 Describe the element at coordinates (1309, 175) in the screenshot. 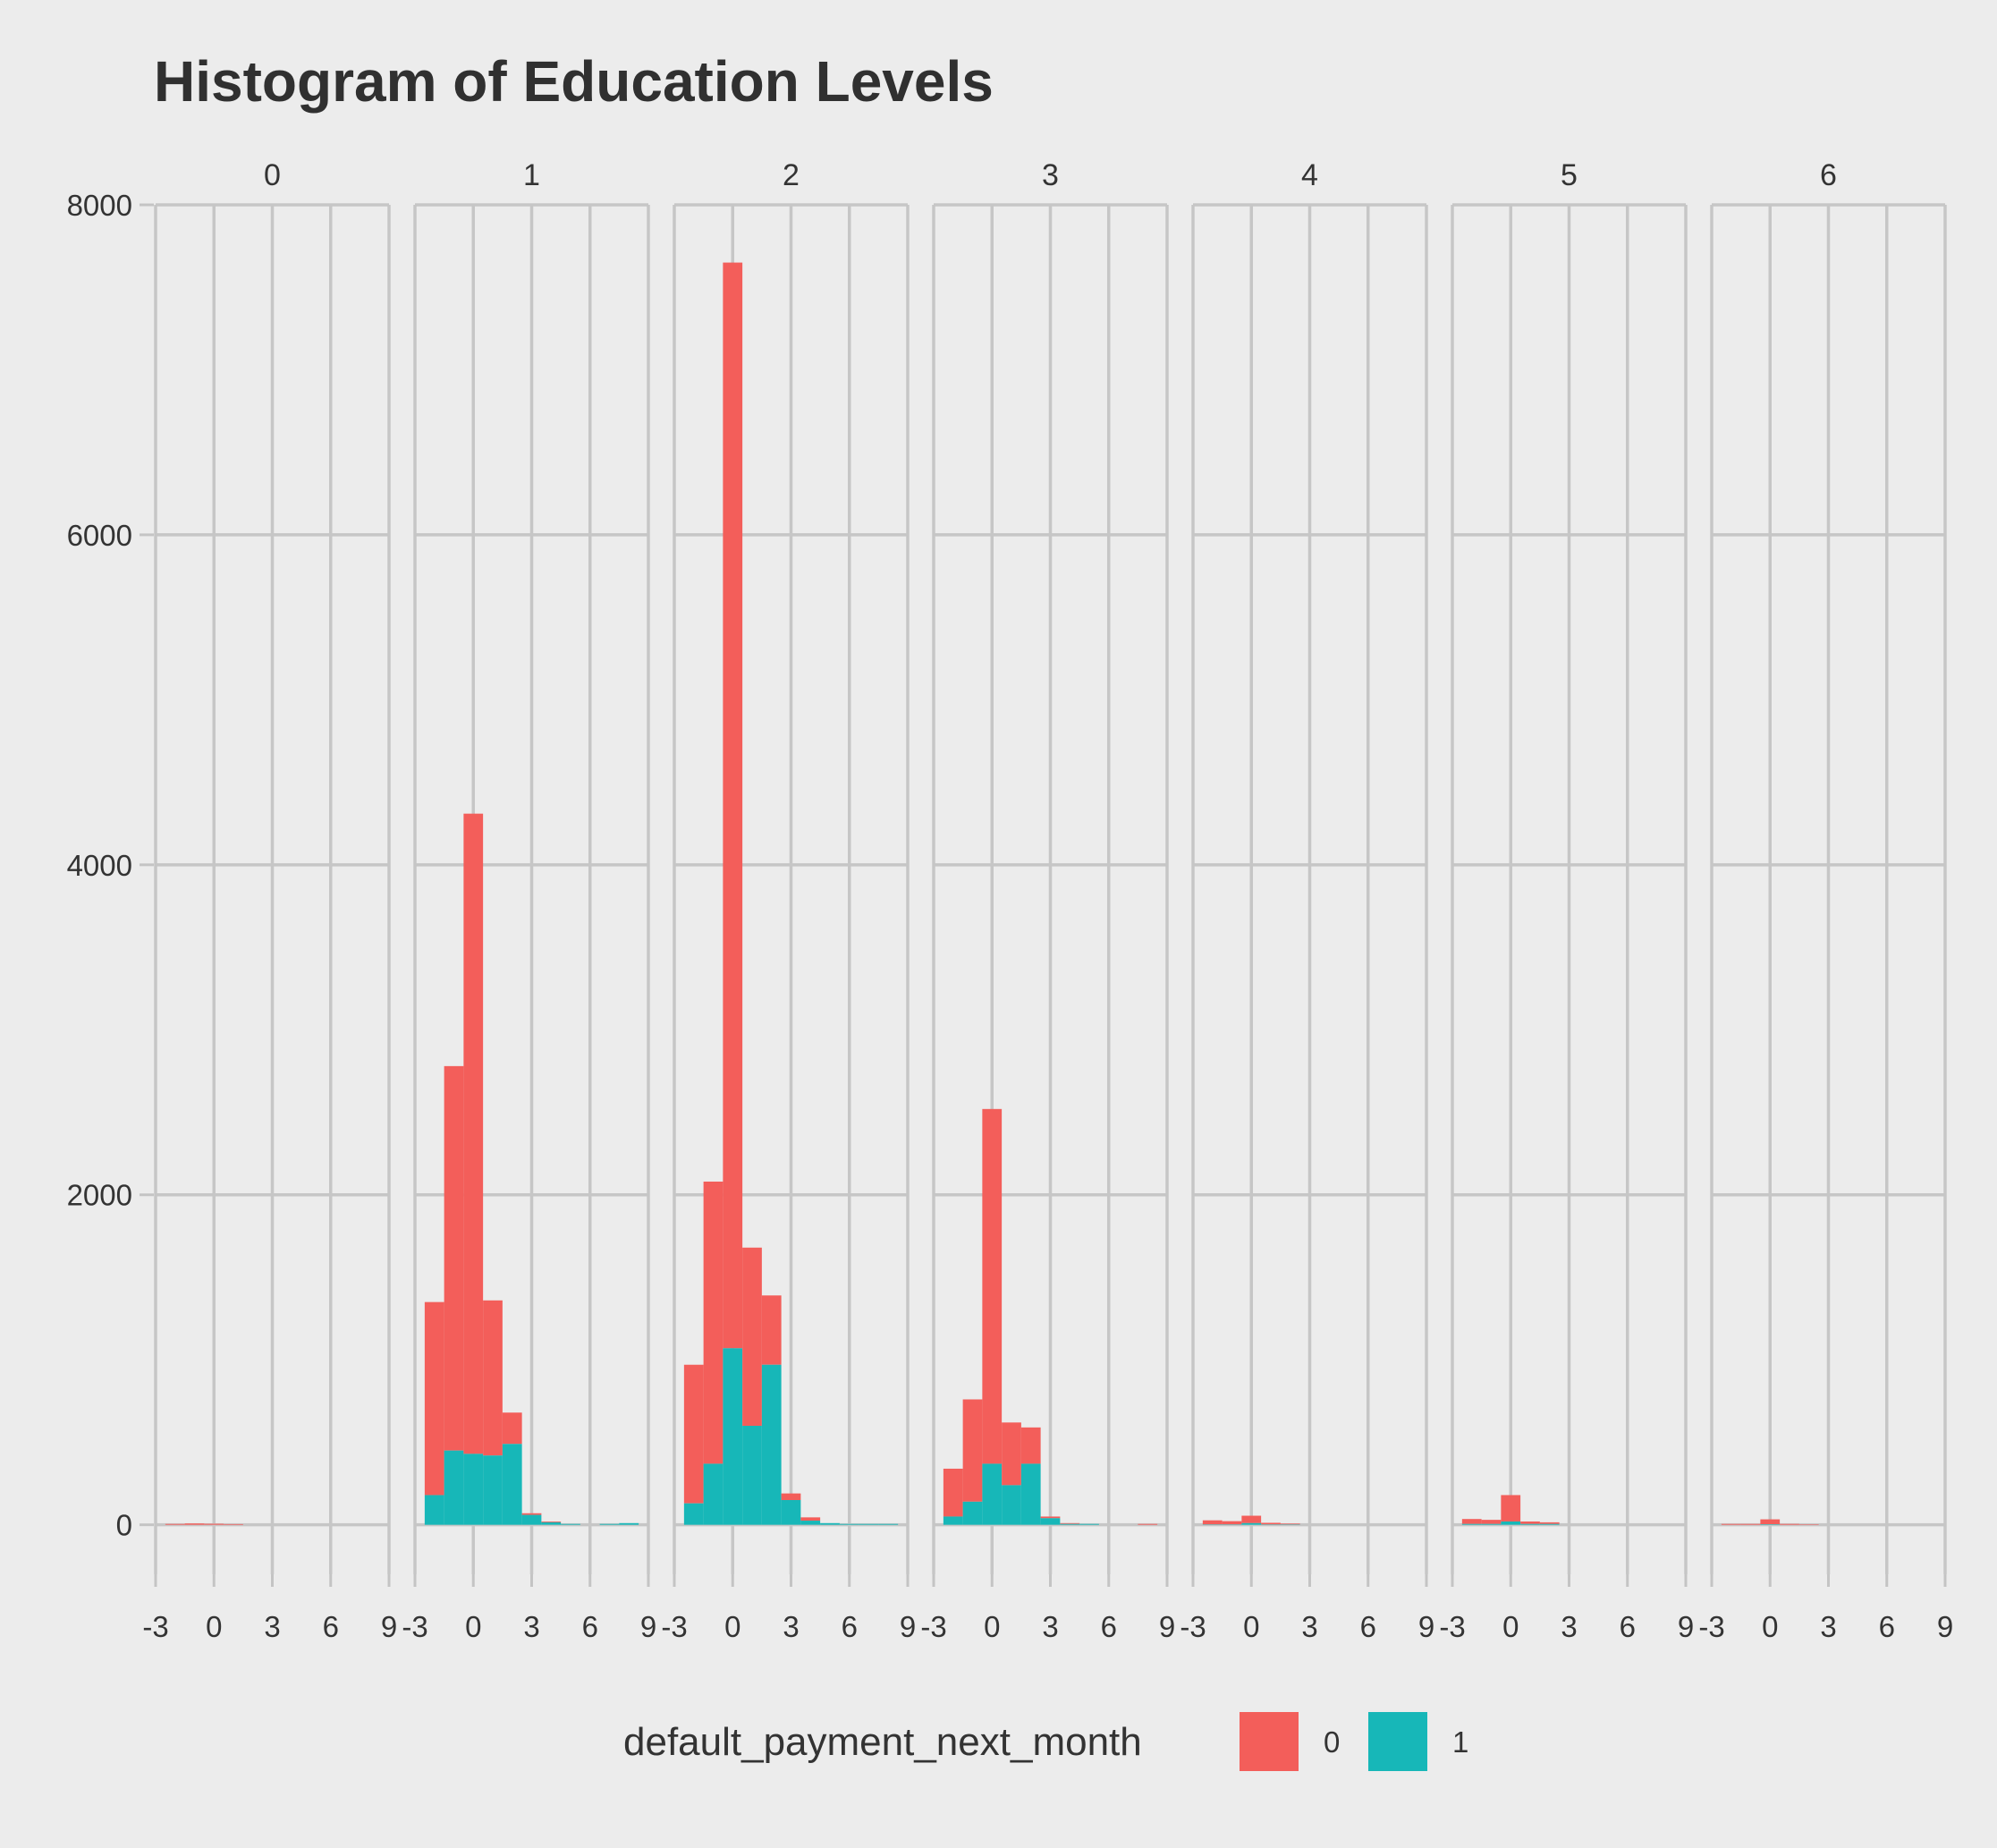

I see `facet-strip-label: 4` at that location.